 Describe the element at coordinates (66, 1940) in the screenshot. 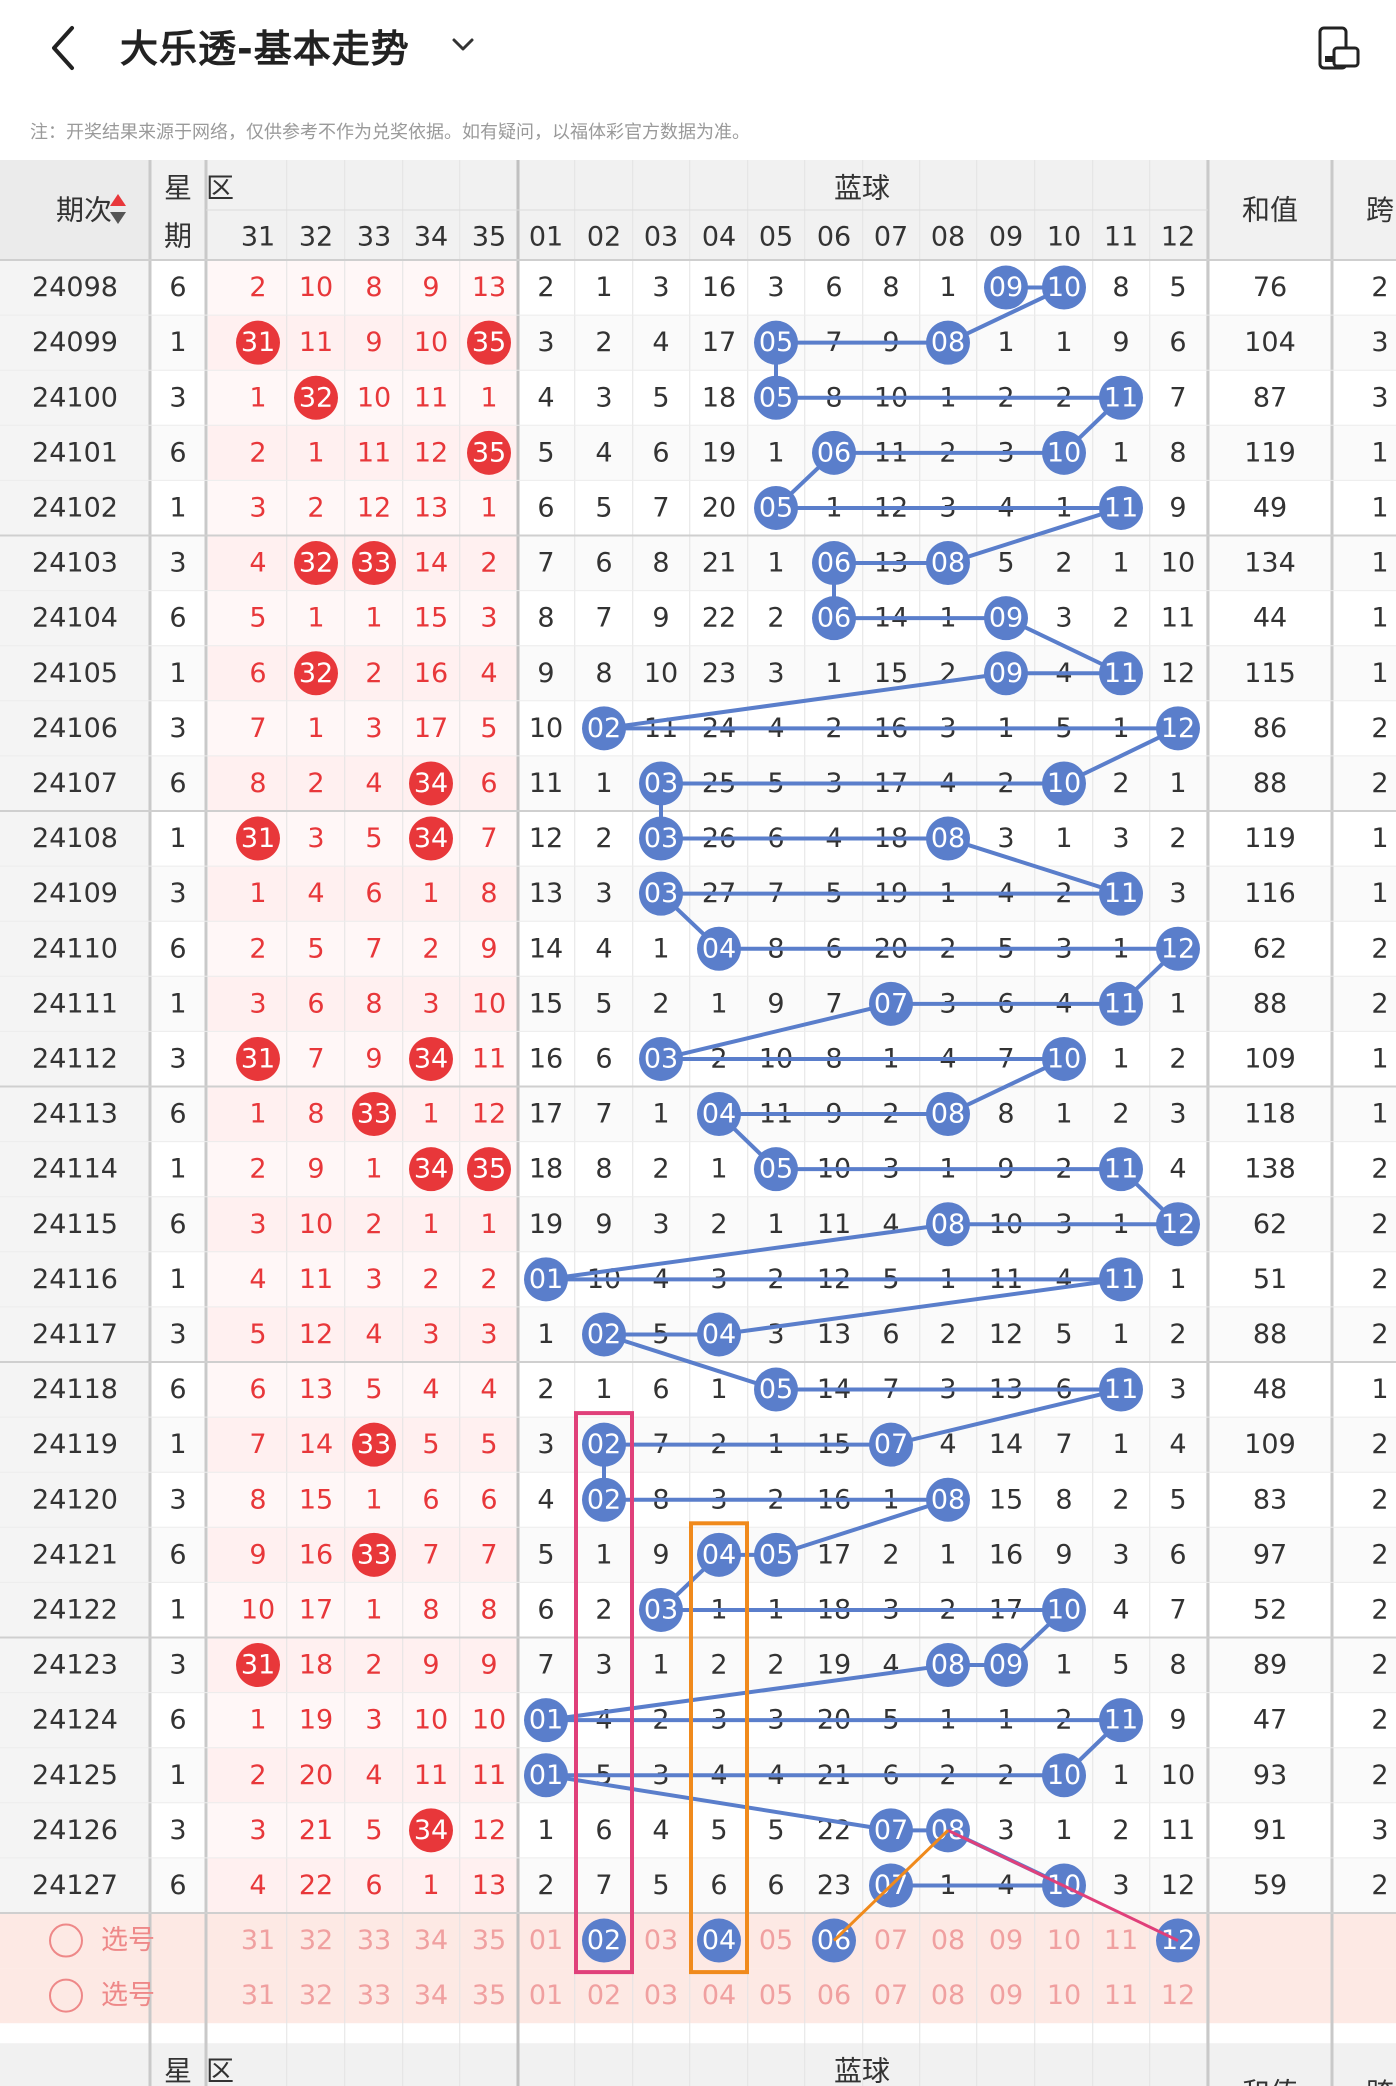

I see `pick-radio-icon` at that location.